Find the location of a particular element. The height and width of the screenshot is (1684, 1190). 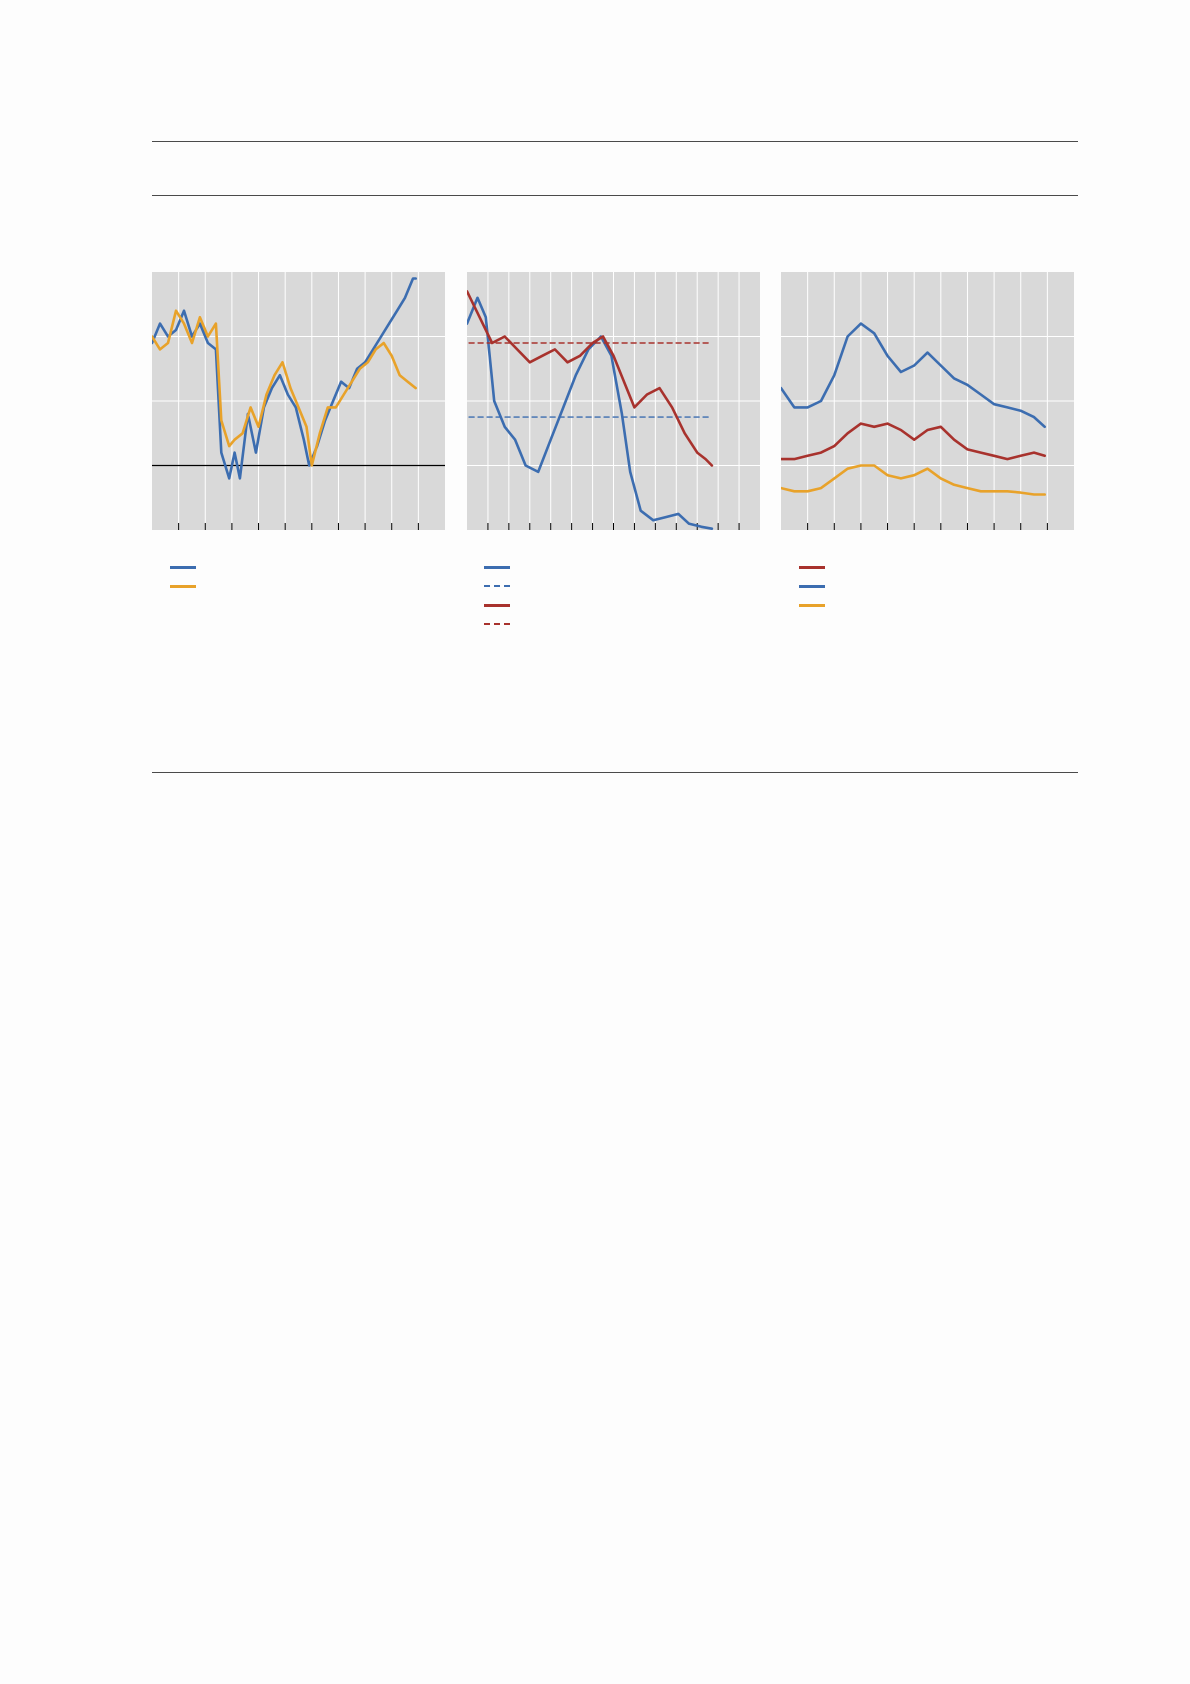

bottom-rule is located at coordinates (615, 772).